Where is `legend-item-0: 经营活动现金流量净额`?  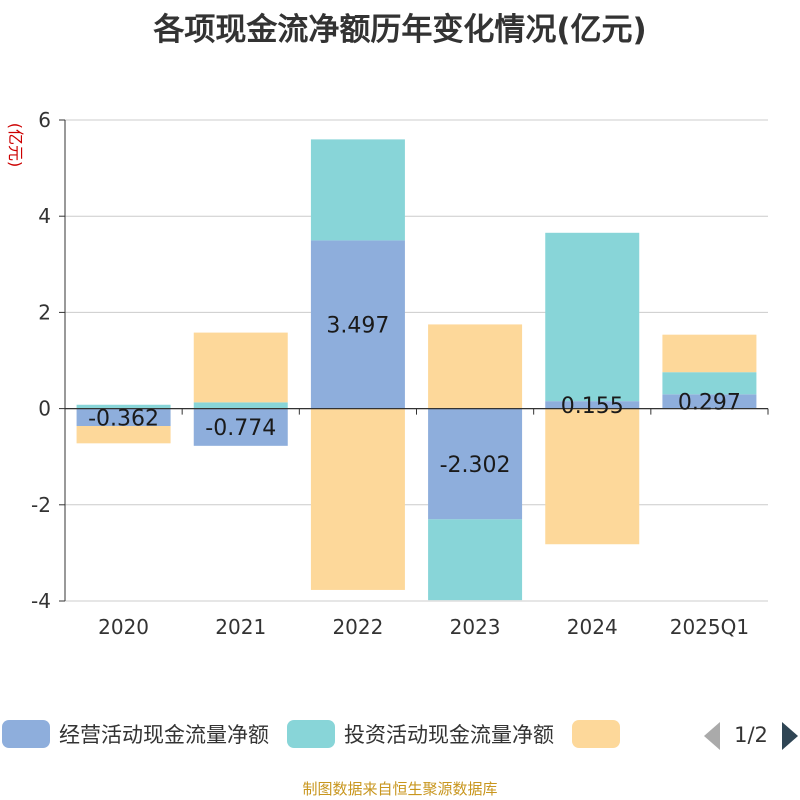
legend-item-0: 经营活动现金流量净额 is located at coordinates (135, 734).